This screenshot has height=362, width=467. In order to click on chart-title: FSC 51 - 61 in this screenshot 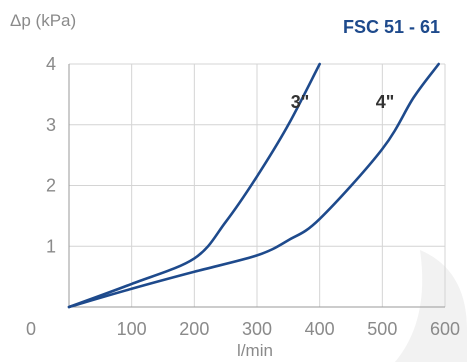, I will do `click(391, 27)`.